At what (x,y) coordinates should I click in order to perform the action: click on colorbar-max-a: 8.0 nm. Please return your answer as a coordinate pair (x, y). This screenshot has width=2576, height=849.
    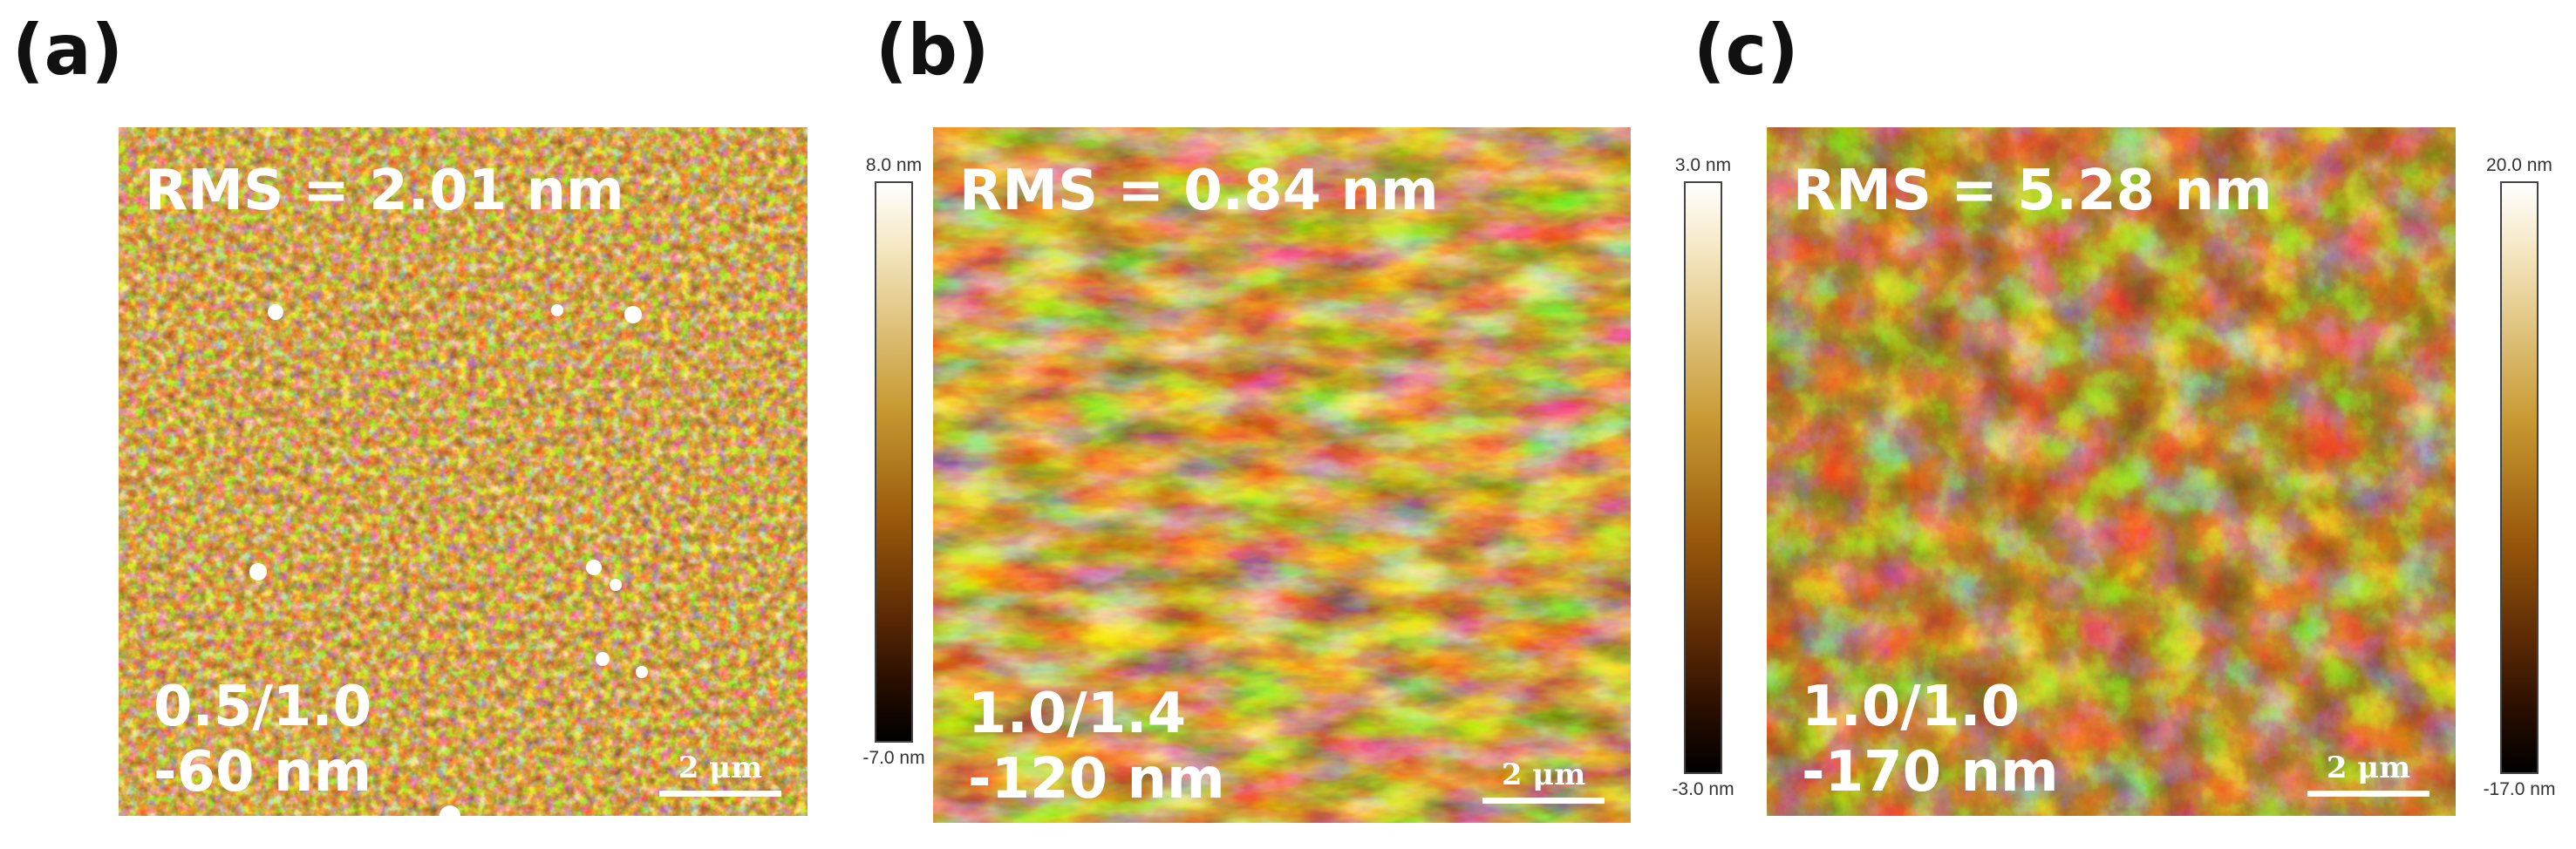
    Looking at the image, I should click on (894, 165).